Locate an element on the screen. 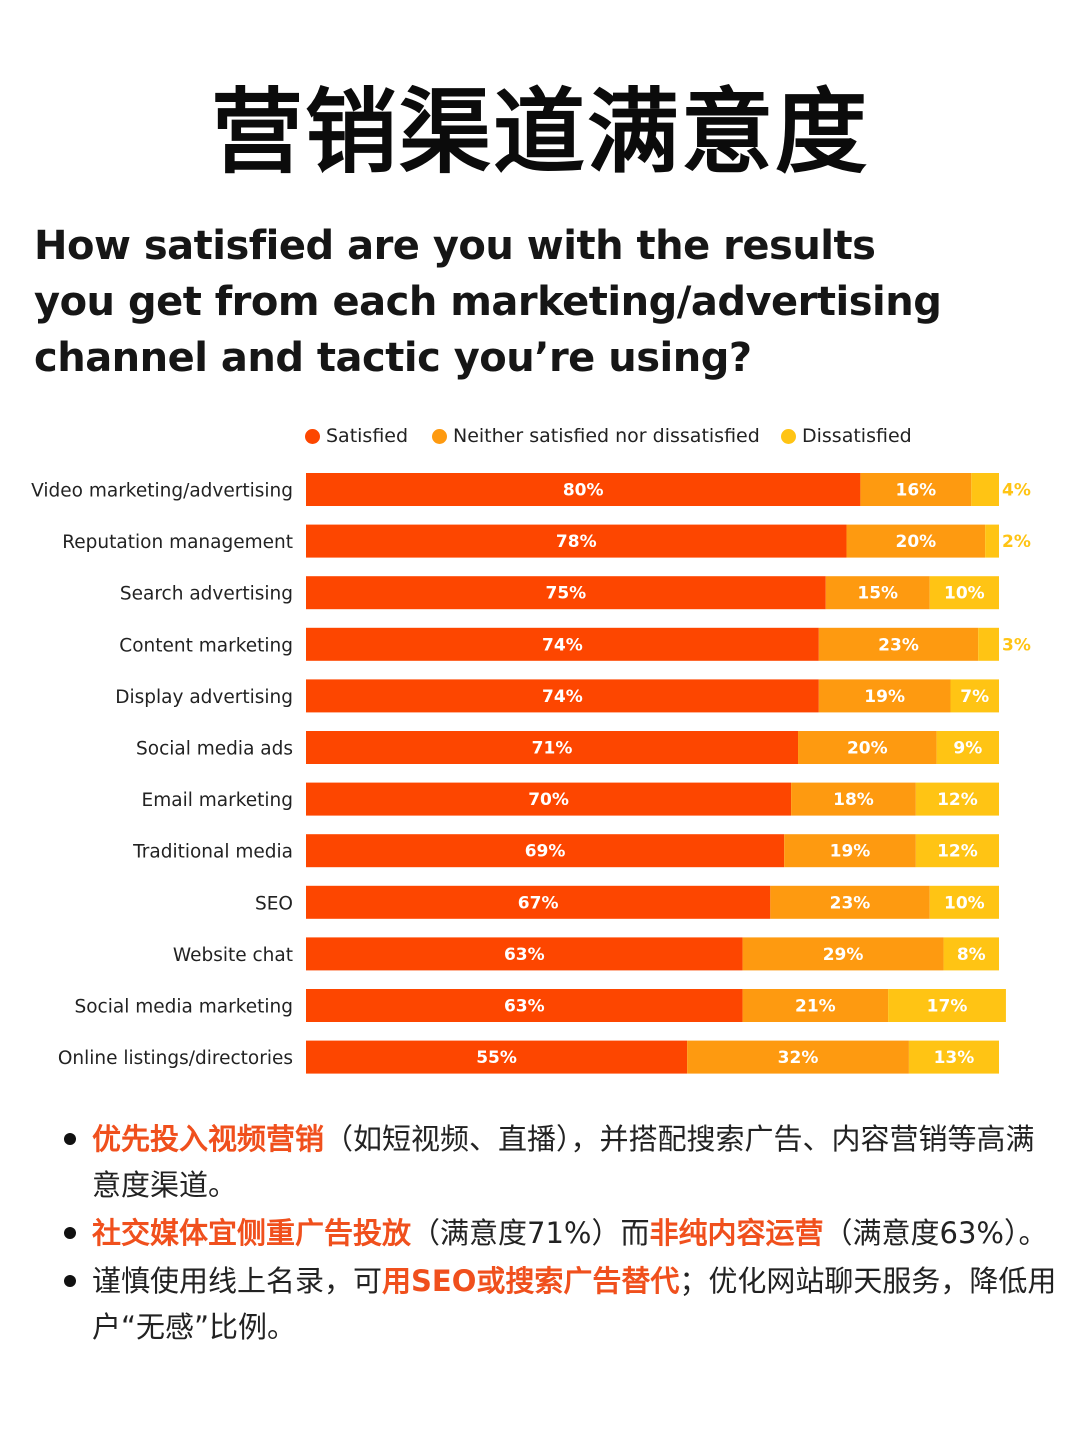 Image resolution: width=1080 pixels, height=1440 pixels. data-label: 4% is located at coordinates (1016, 491).